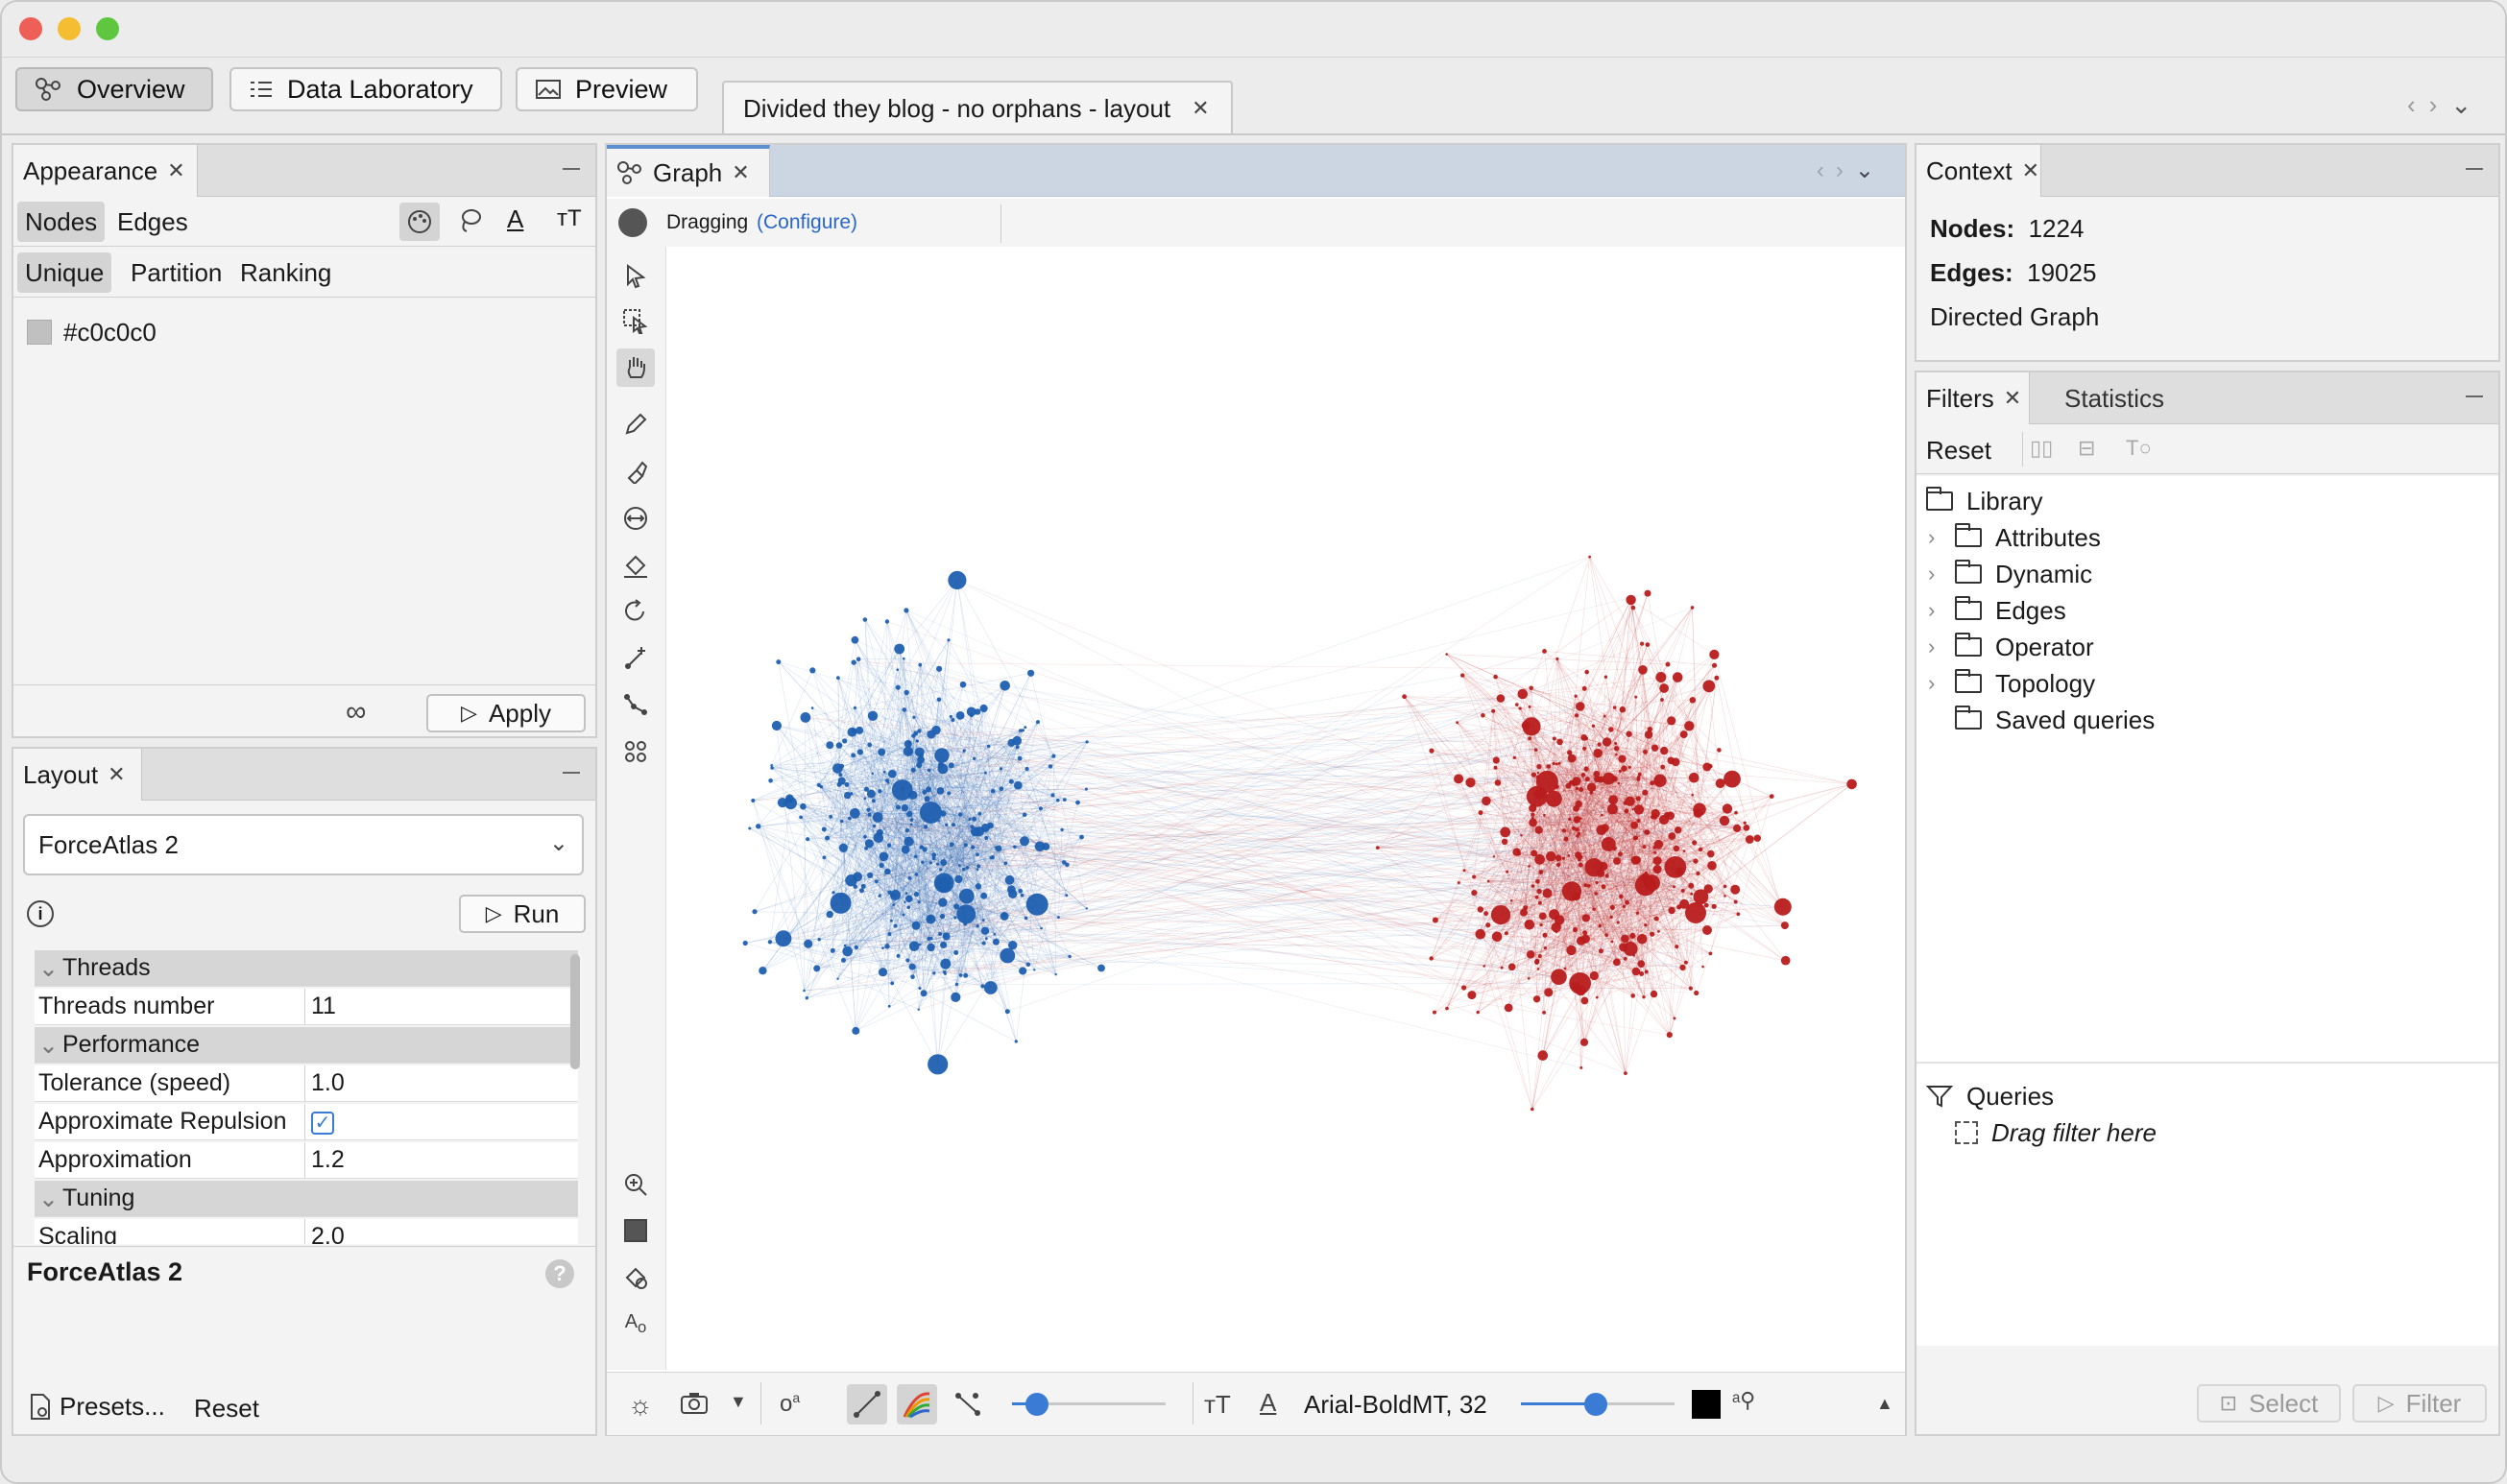  What do you see at coordinates (306, 1122) in the screenshot?
I see `property-approximate-repulsion: Approximate Repulsion ✓` at bounding box center [306, 1122].